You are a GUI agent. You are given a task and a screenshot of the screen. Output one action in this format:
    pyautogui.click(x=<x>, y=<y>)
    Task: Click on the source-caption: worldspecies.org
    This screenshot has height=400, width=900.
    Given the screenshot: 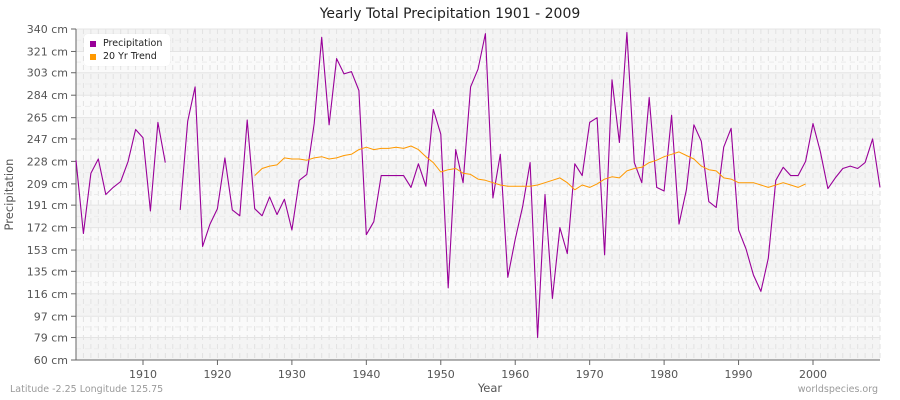 What is the action you would take?
    pyautogui.click(x=837, y=389)
    